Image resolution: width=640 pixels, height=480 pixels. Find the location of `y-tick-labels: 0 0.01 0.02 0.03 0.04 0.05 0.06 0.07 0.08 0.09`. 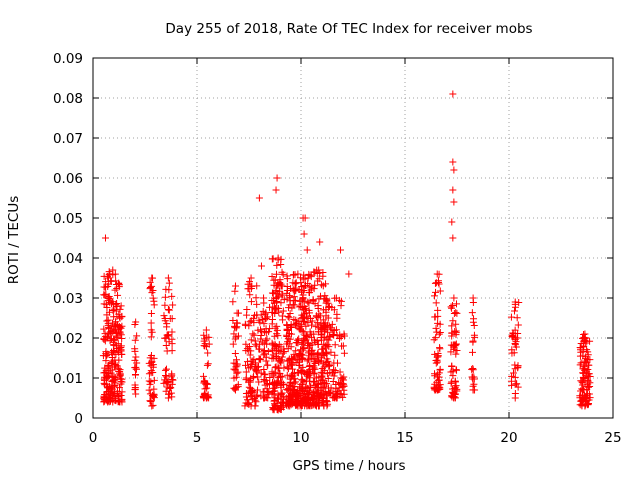

y-tick-labels: 0 0.01 0.02 0.03 0.04 0.05 0.06 0.07 0.08 0.09 is located at coordinates (68, 239).